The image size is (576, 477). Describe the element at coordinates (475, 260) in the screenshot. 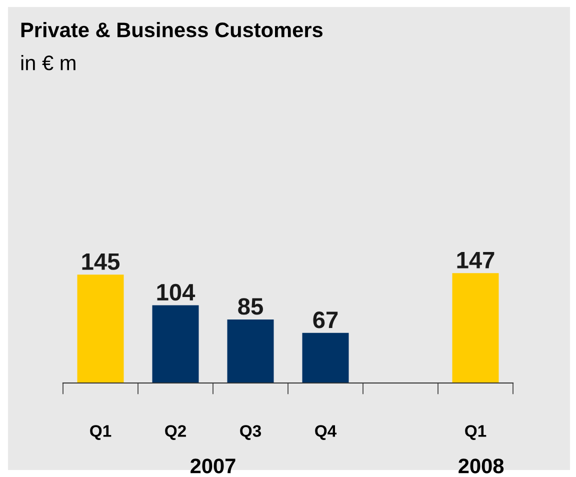

I see `data-label: 147` at that location.